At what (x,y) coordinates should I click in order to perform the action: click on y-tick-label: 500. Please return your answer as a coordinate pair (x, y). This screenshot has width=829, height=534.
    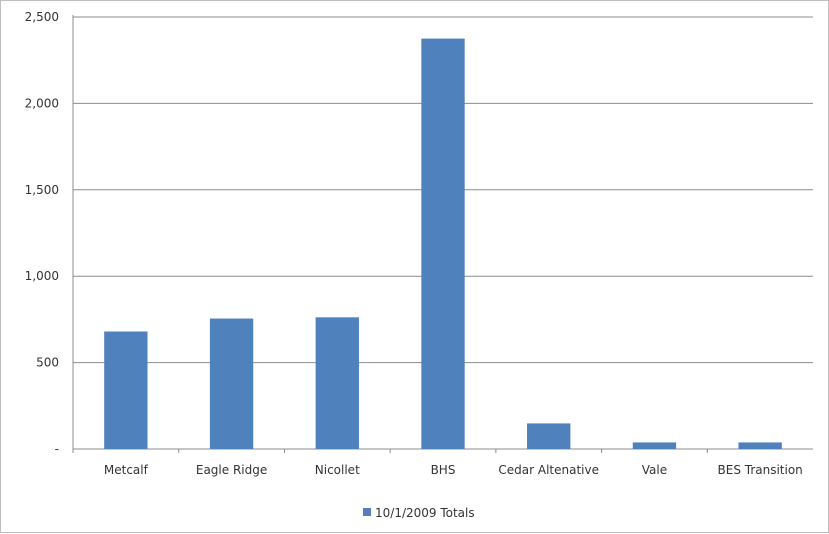
    Looking at the image, I should click on (47, 363).